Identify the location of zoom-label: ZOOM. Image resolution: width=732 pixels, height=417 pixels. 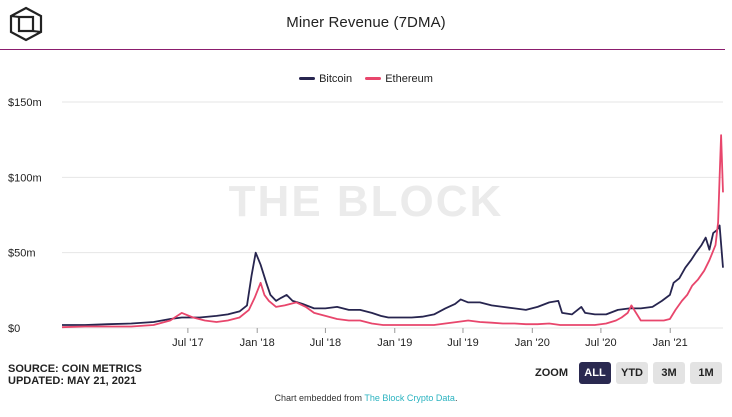
(551, 373).